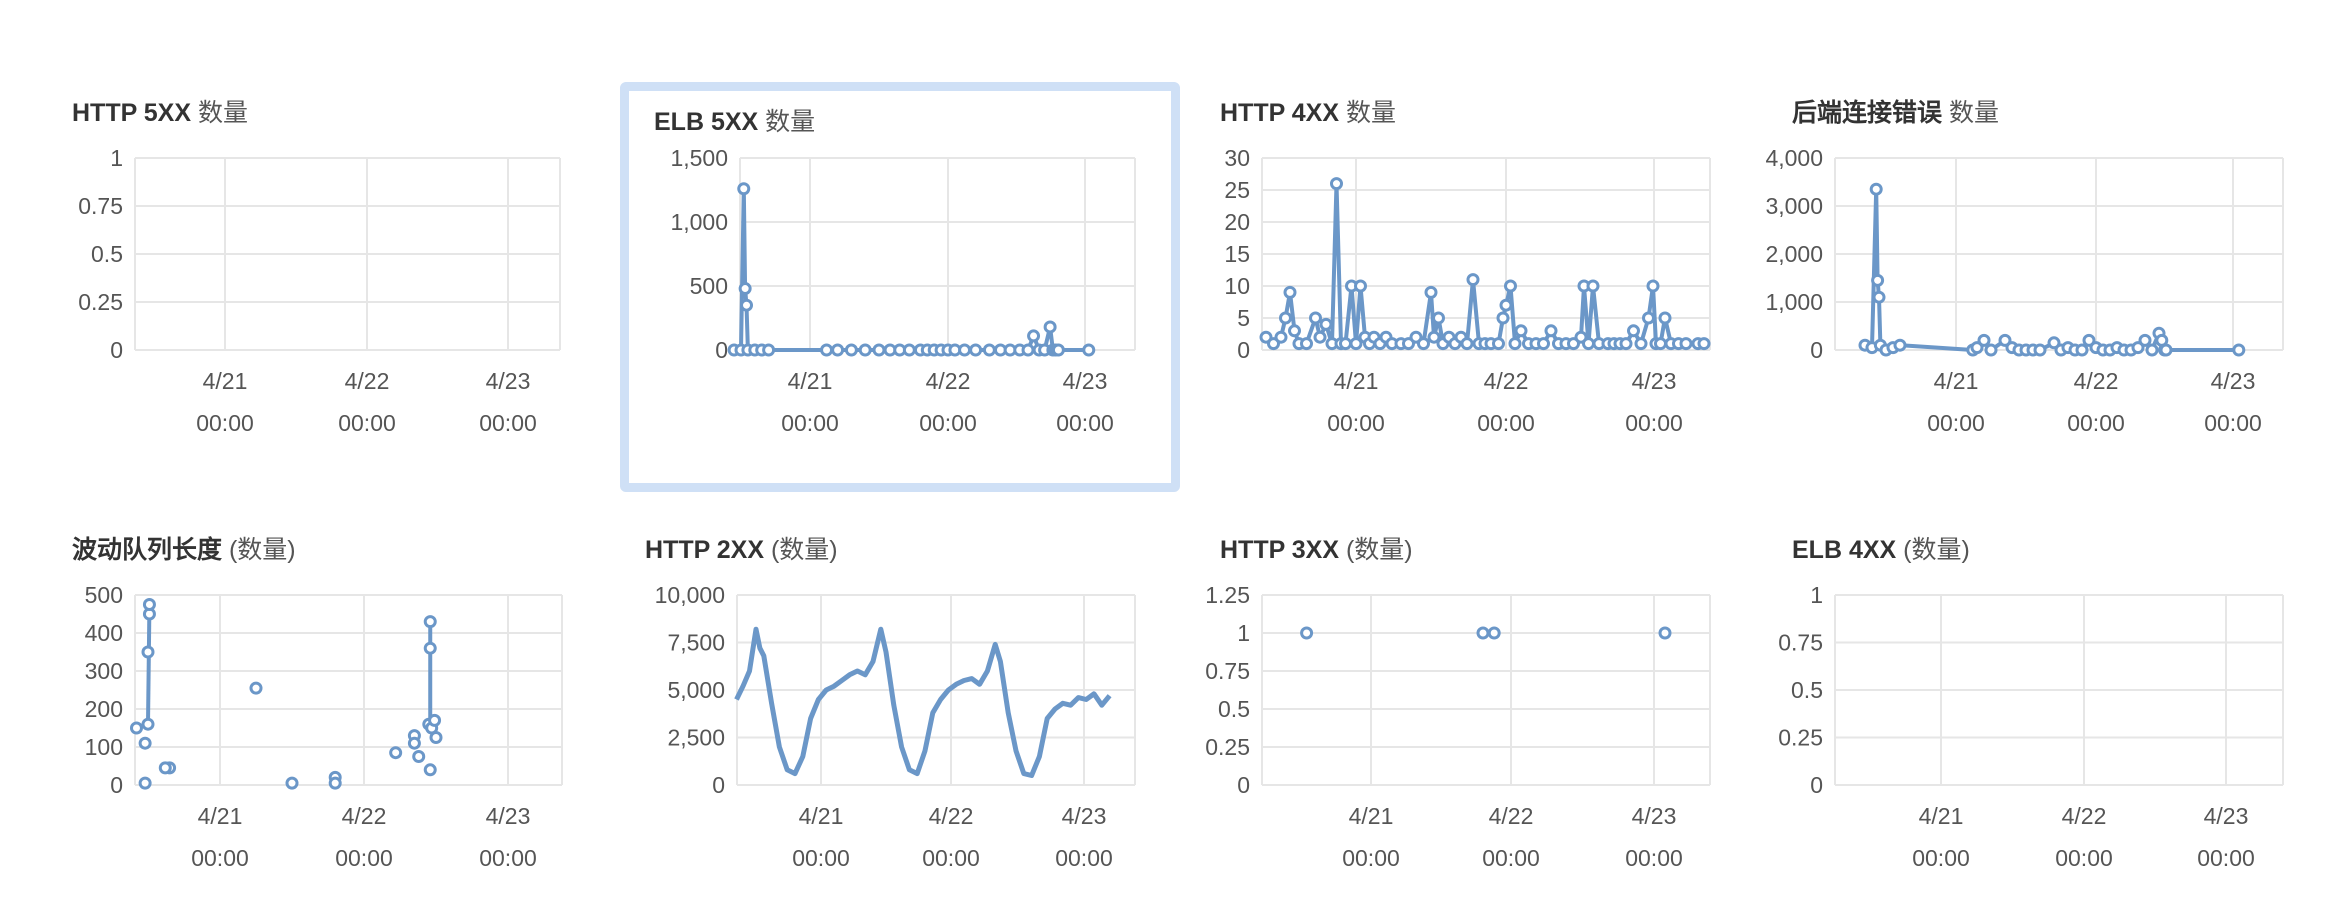 Image resolution: width=2338 pixels, height=922 pixels. I want to click on chart-panel-http-2xx: HTTP 2XX (数量), so click(900, 682).